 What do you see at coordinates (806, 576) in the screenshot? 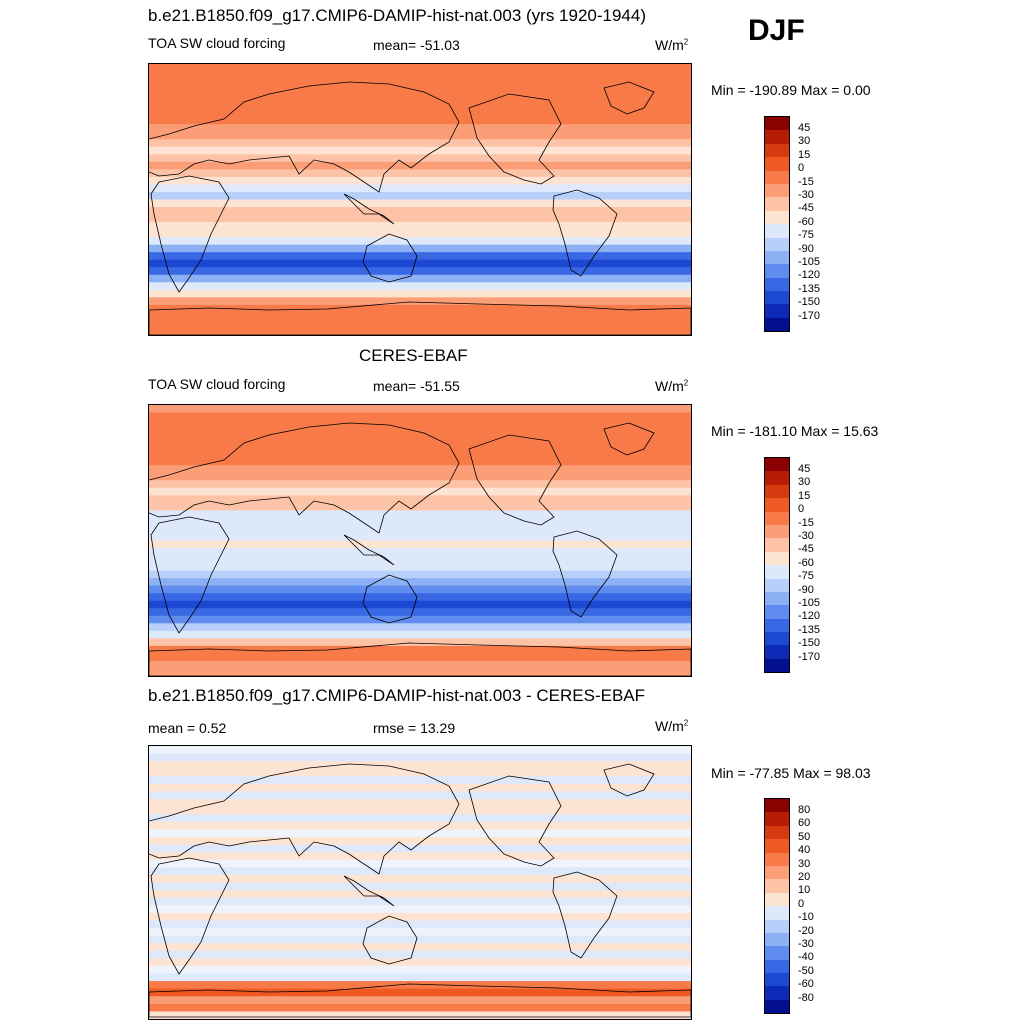
I see `colorbar-tick-label: -75` at bounding box center [806, 576].